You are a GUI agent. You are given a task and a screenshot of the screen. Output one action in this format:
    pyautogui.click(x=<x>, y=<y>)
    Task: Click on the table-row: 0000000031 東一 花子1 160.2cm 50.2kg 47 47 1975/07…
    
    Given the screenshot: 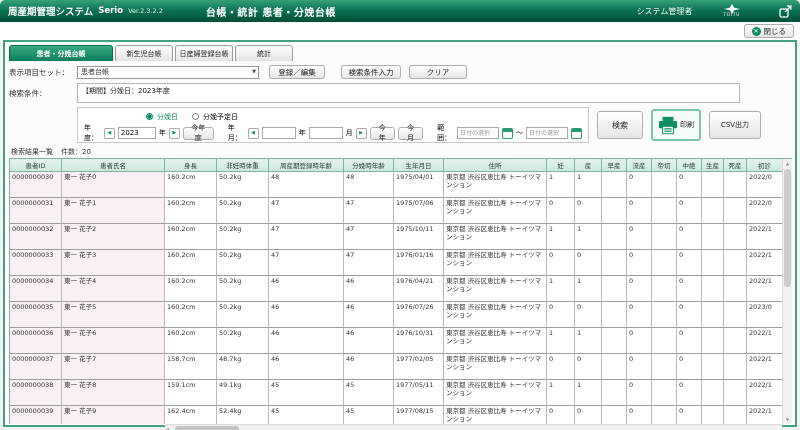 What is the action you would take?
    pyautogui.click(x=401, y=211)
    